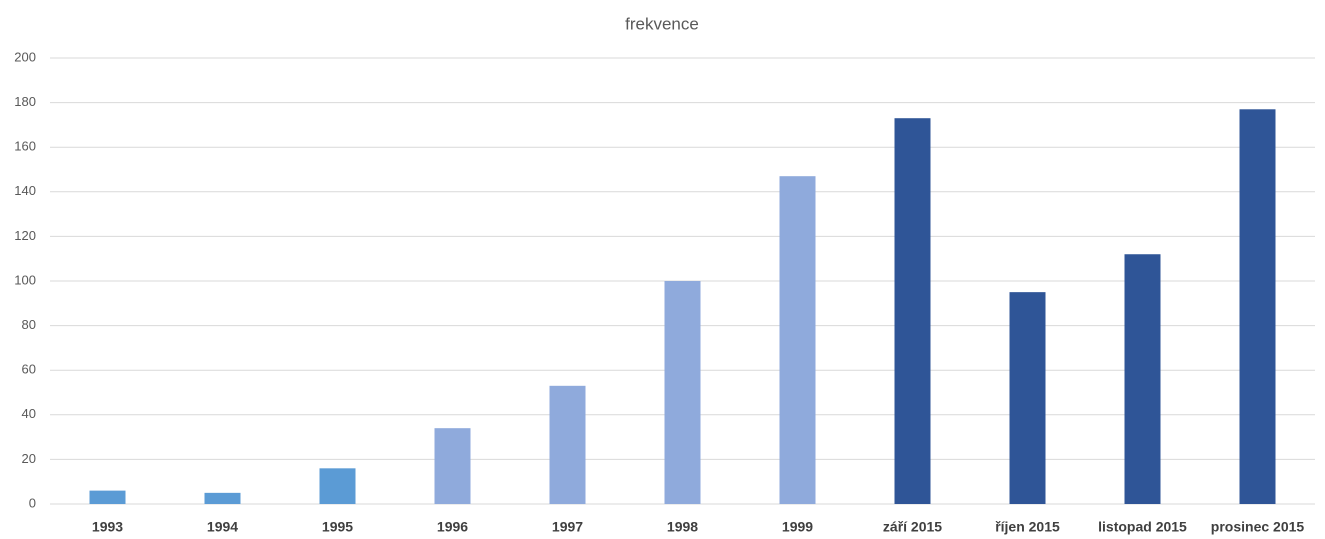 This screenshot has width=1325, height=539. I want to click on x-tick-label: 1994, so click(222, 527).